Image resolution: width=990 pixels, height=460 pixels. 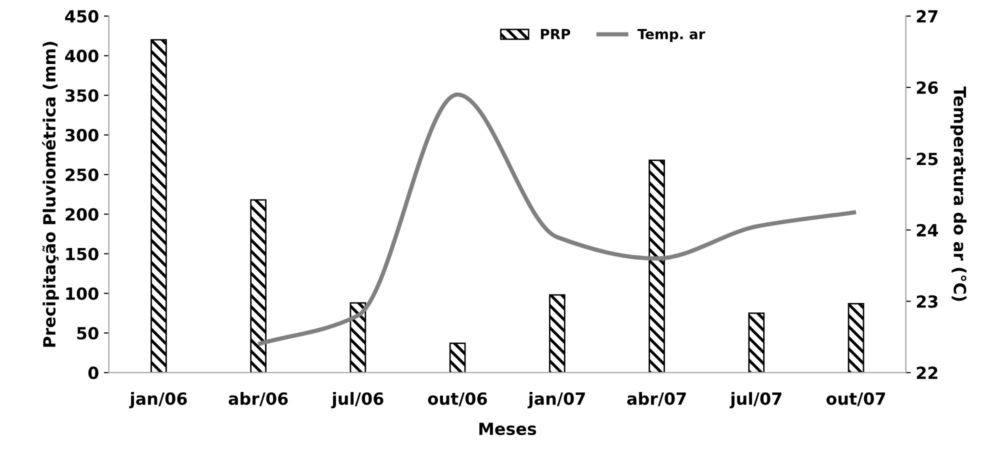 What do you see at coordinates (457, 399) in the screenshot?
I see `x-tick-label: out/06` at bounding box center [457, 399].